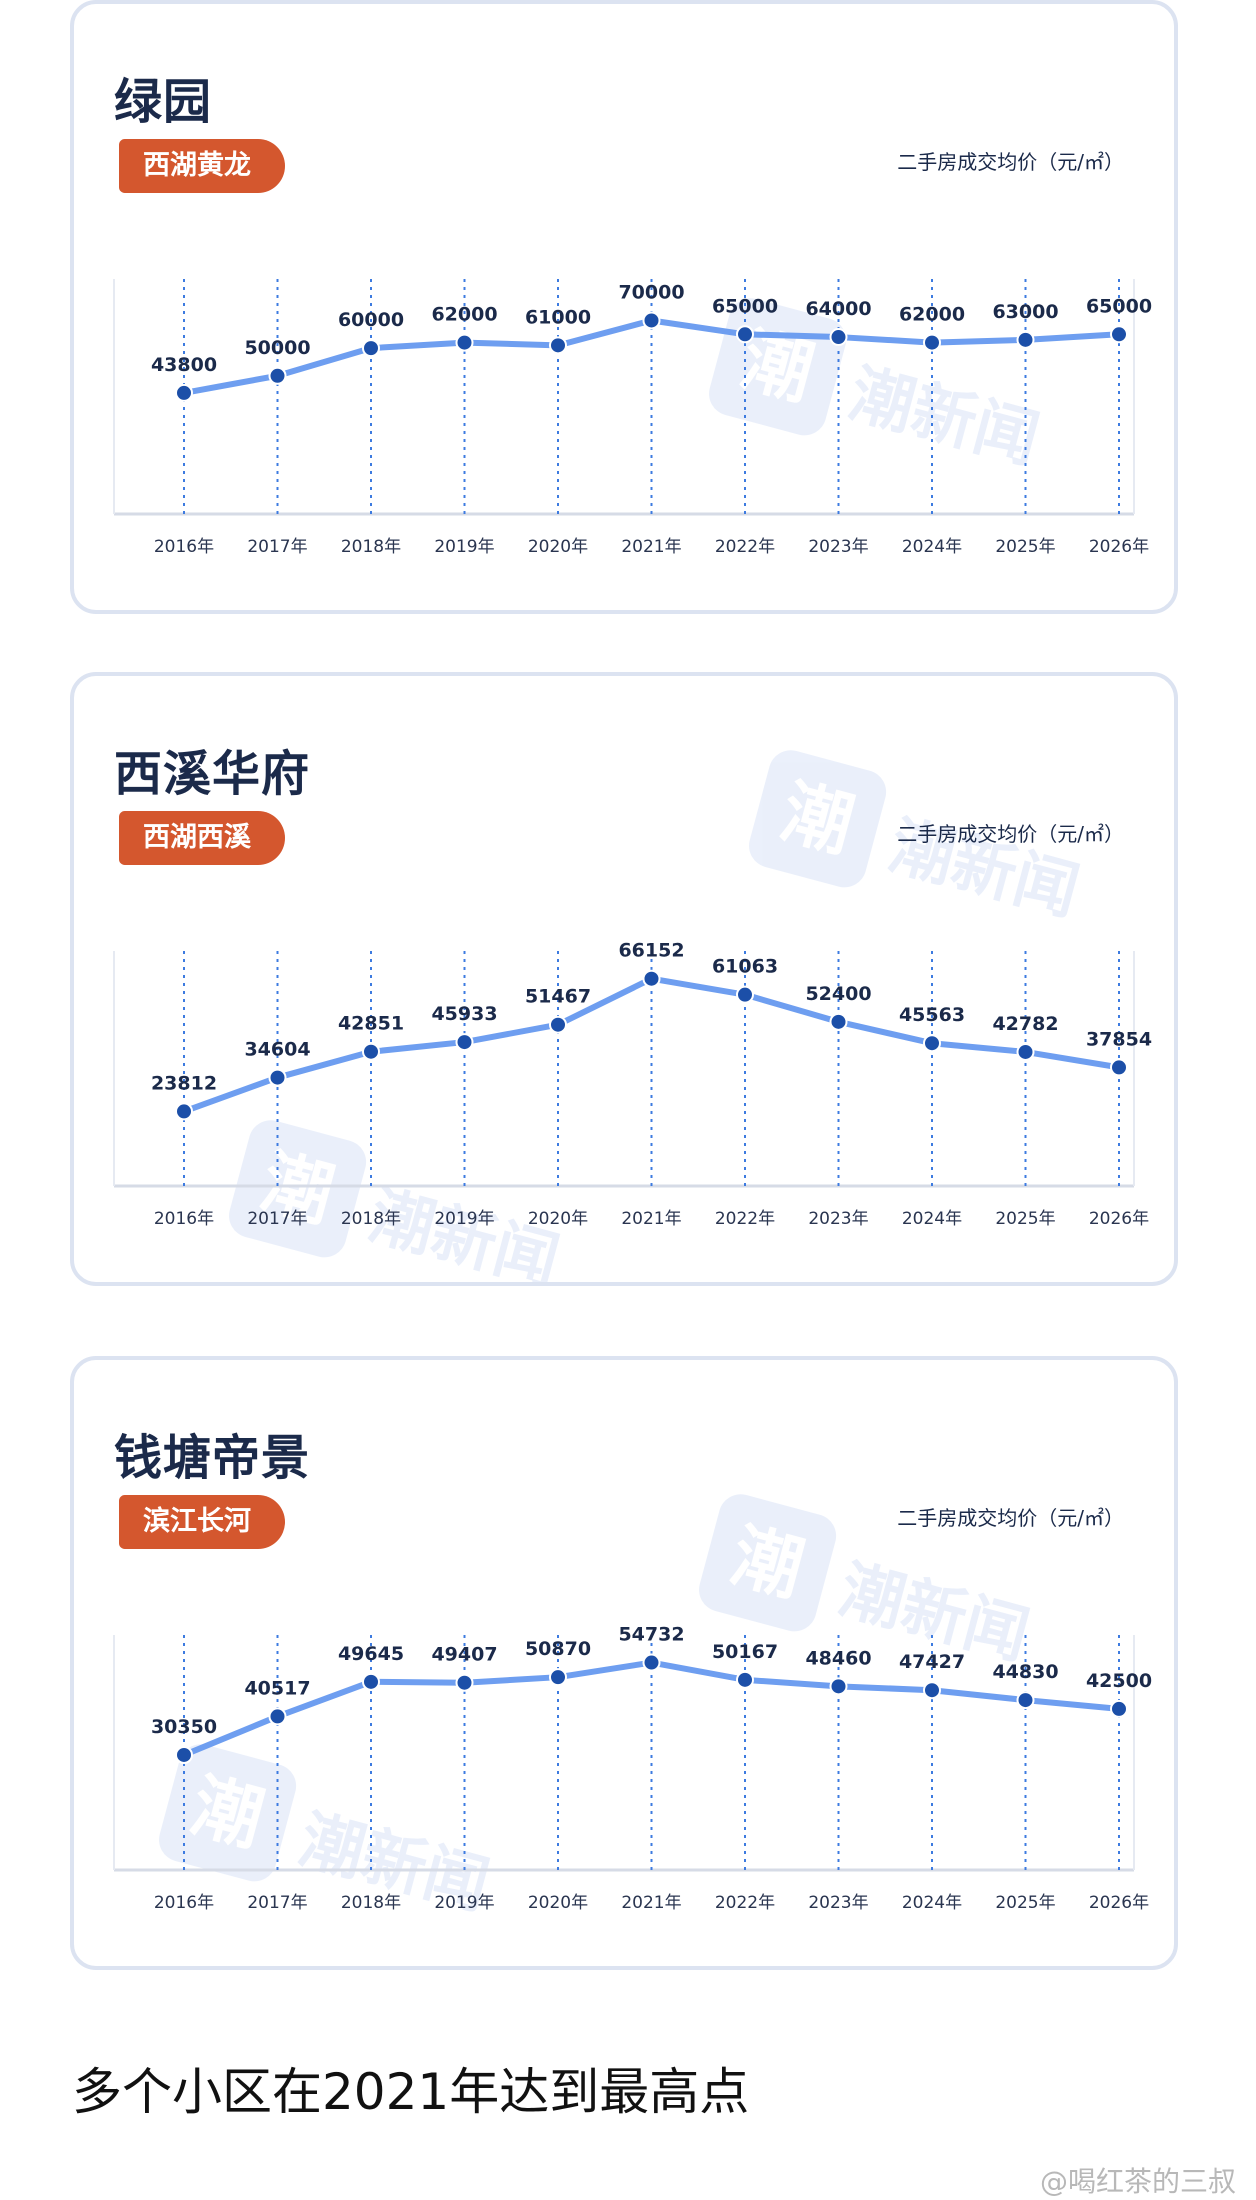  I want to click on data-label: 44830, so click(1025, 1672).